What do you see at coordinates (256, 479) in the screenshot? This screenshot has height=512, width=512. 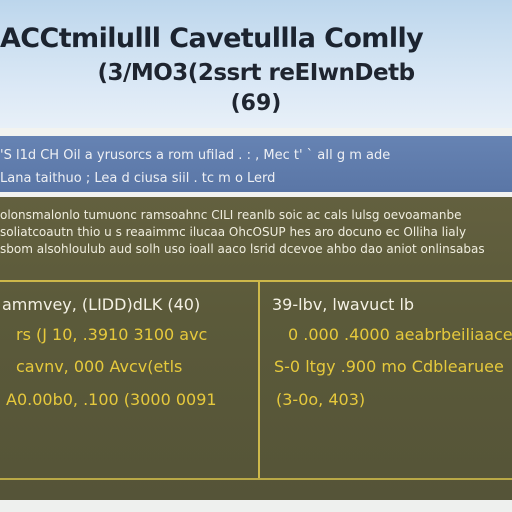 I see `grid-bottom-divider` at bounding box center [256, 479].